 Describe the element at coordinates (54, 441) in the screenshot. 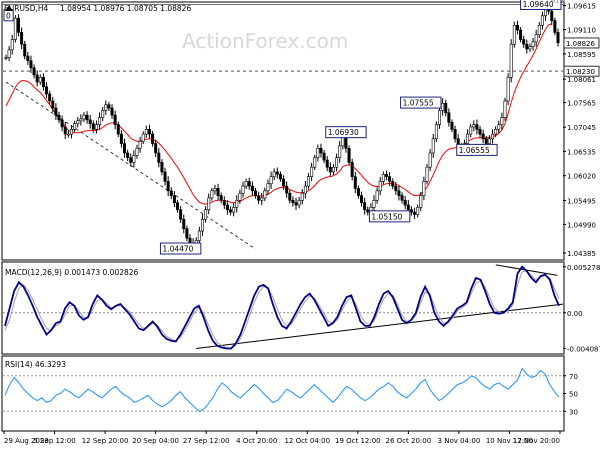

I see `x-tick-label: 5 Sep 12:00` at that location.